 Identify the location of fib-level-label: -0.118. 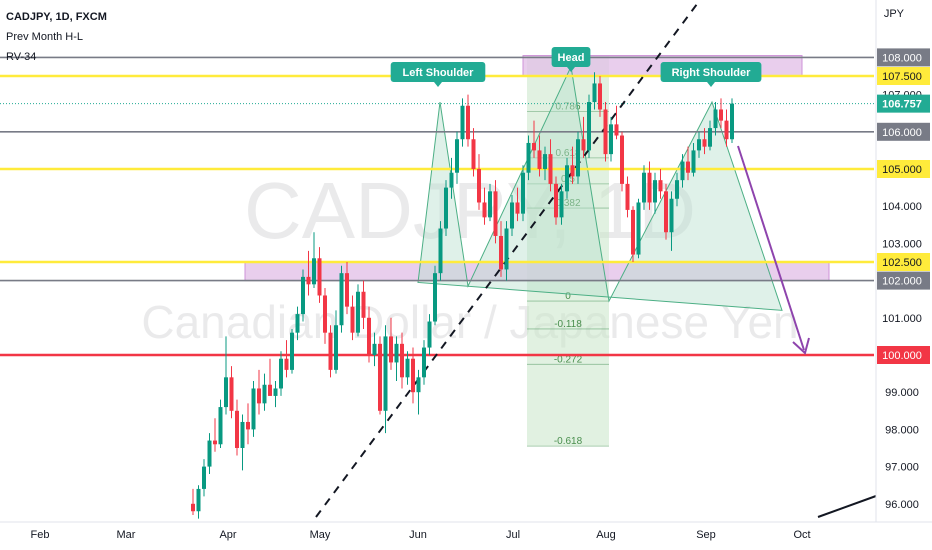
(568, 324).